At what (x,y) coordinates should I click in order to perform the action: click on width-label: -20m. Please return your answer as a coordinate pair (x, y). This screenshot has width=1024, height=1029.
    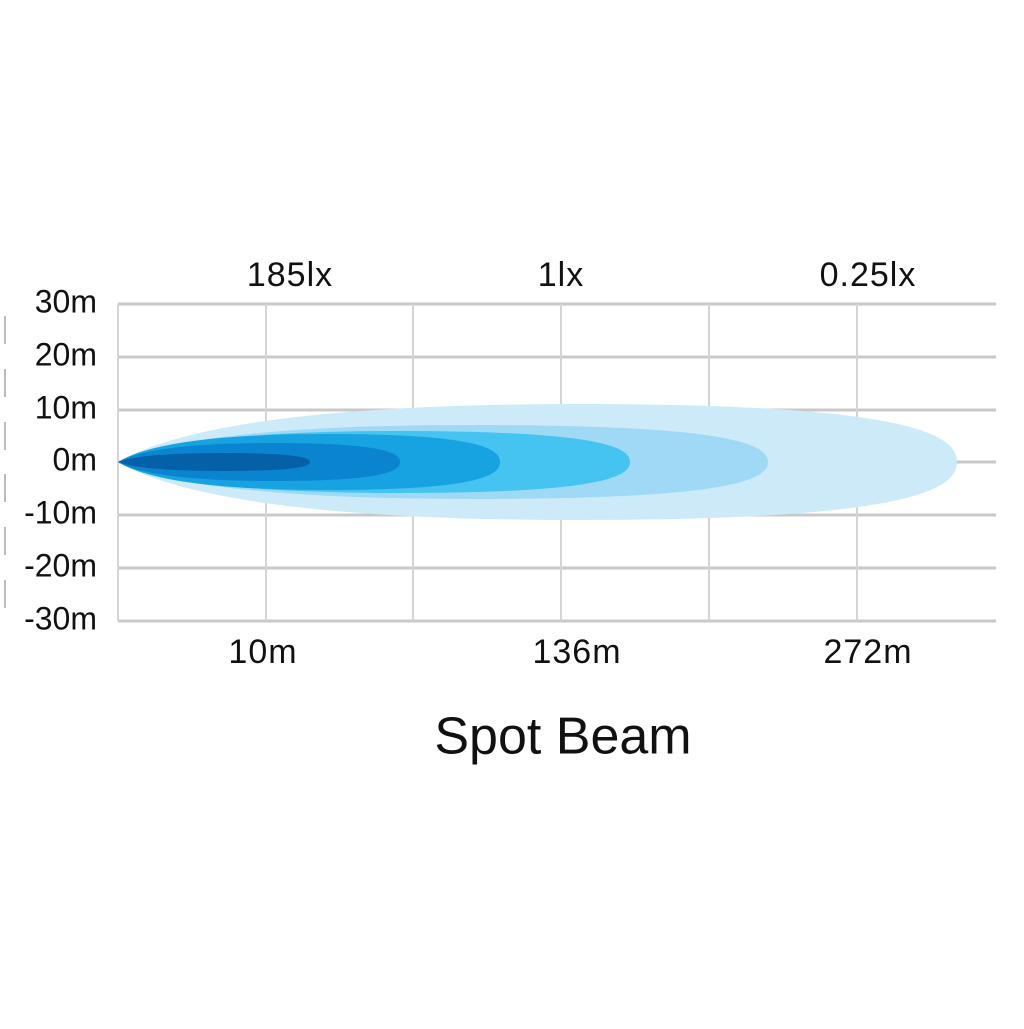
    Looking at the image, I should click on (60, 565).